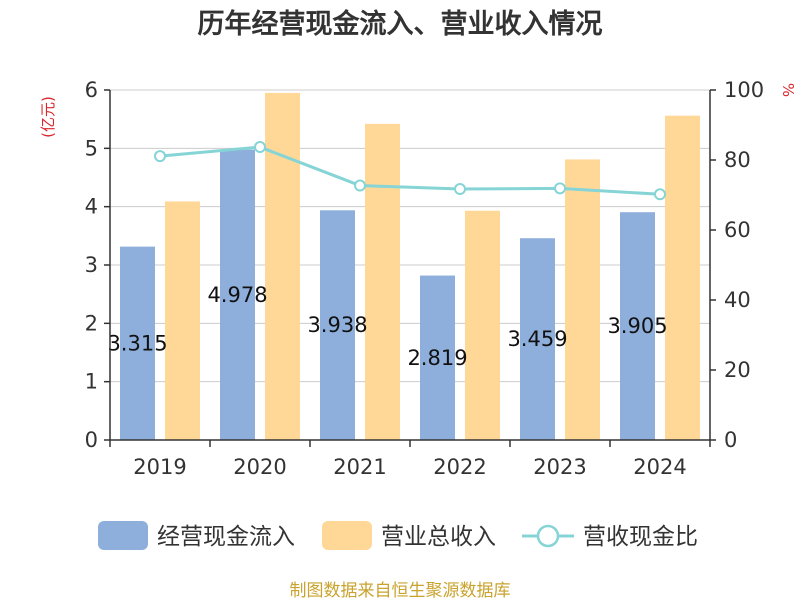 The height and width of the screenshot is (600, 800). I want to click on cash-revenue-ratio-line, so click(410, 170).